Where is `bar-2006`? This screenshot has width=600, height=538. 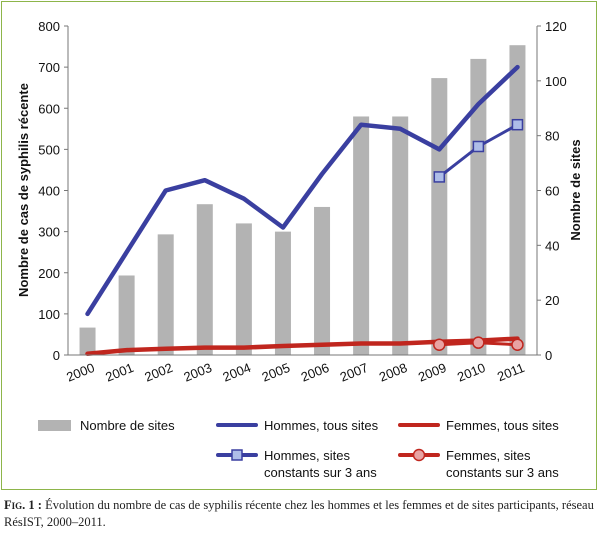
bar-2006 is located at coordinates (322, 280).